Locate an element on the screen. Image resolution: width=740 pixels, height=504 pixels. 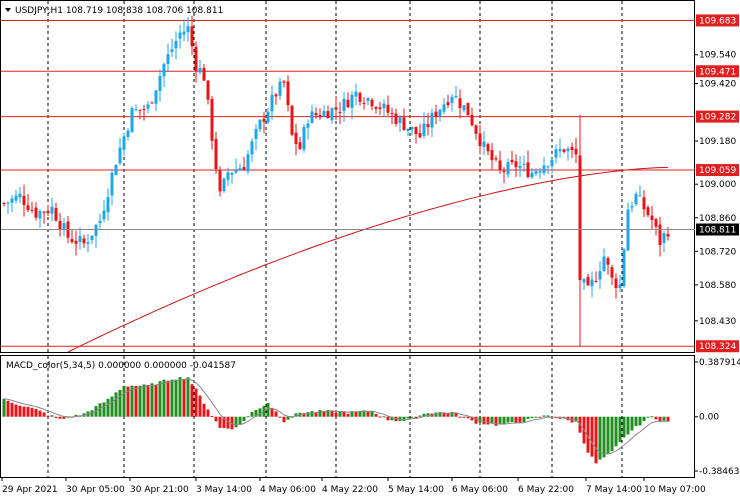
collapse-triangle-icon is located at coordinates (8, 10).